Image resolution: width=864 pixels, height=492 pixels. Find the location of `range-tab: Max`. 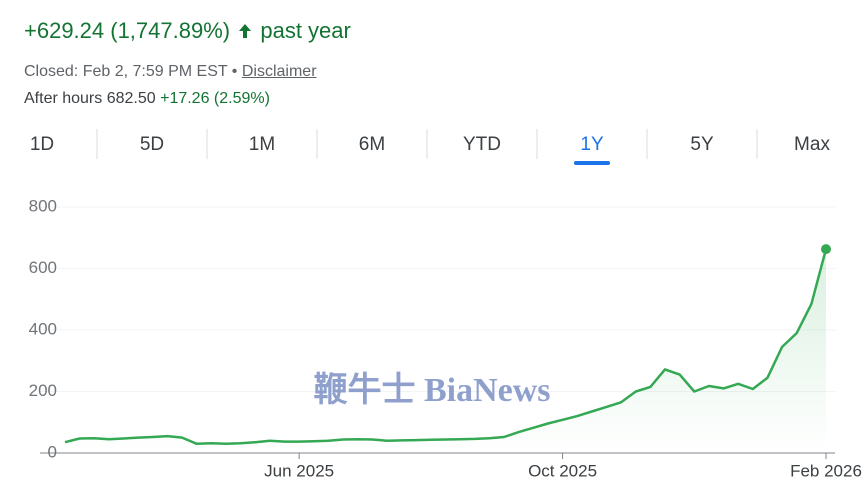

range-tab: Max is located at coordinates (812, 144).